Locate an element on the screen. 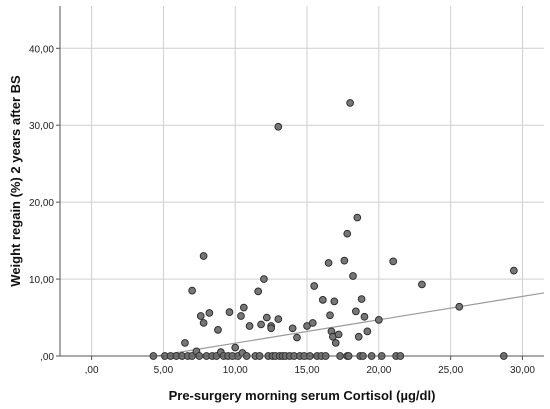 Image resolution: width=550 pixels, height=409 pixels. x-tick-label: 10,00 is located at coordinates (235, 370).